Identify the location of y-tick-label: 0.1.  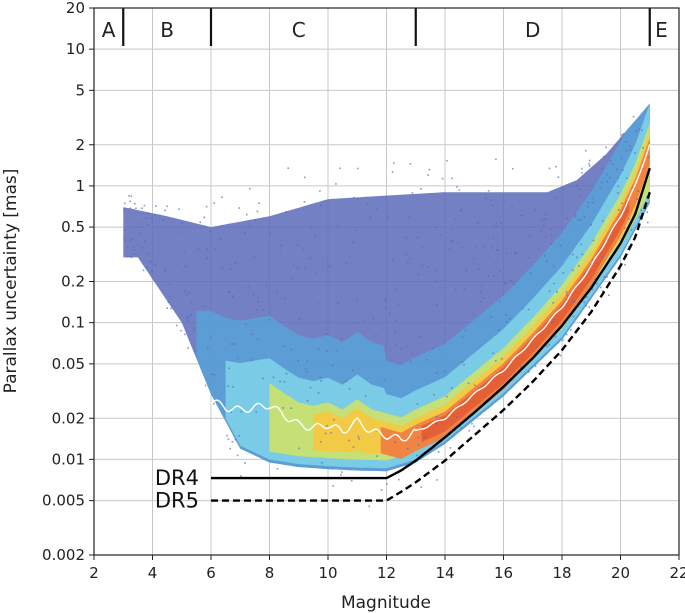
(73, 323).